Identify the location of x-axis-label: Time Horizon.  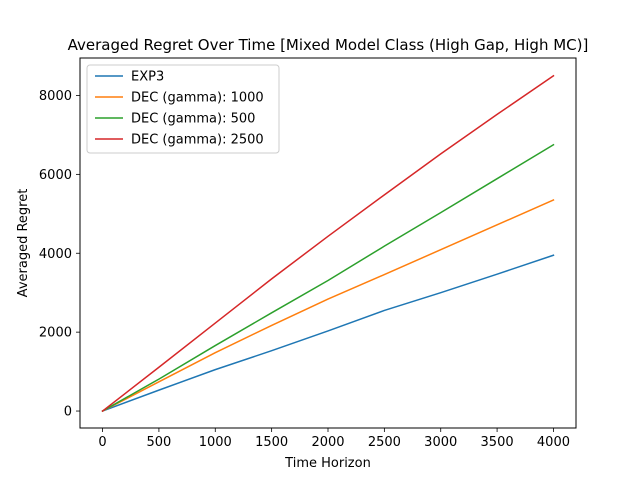
(327, 463).